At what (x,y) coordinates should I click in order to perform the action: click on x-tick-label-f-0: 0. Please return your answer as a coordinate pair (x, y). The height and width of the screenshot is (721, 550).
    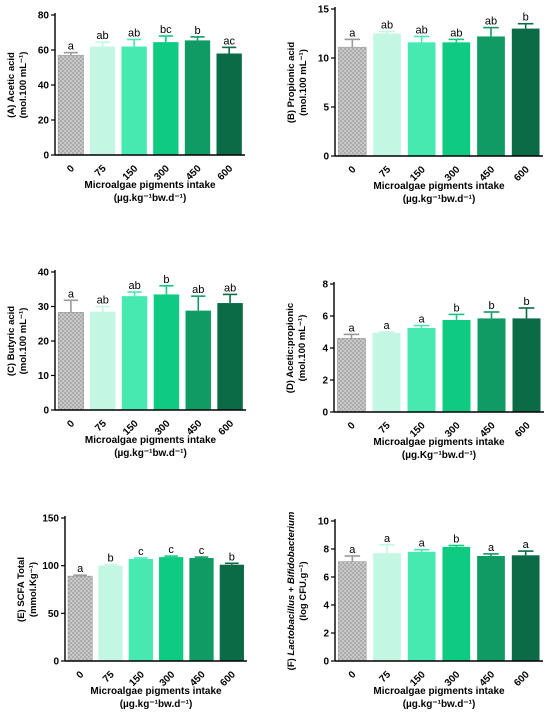
    Looking at the image, I should click on (353, 675).